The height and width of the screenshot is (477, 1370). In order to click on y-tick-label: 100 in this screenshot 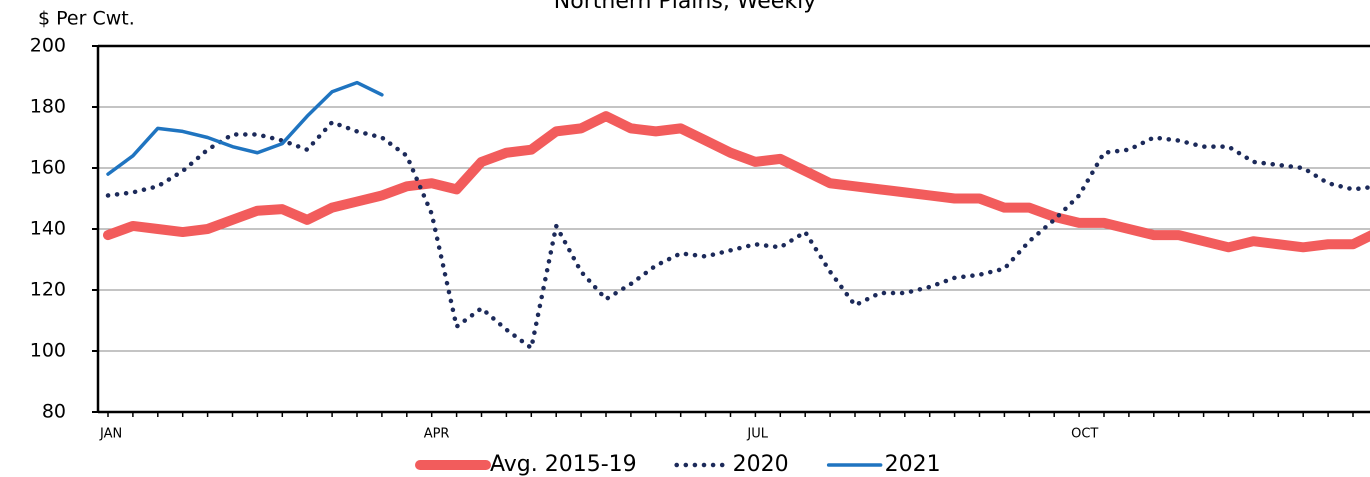, I will do `click(48, 351)`.